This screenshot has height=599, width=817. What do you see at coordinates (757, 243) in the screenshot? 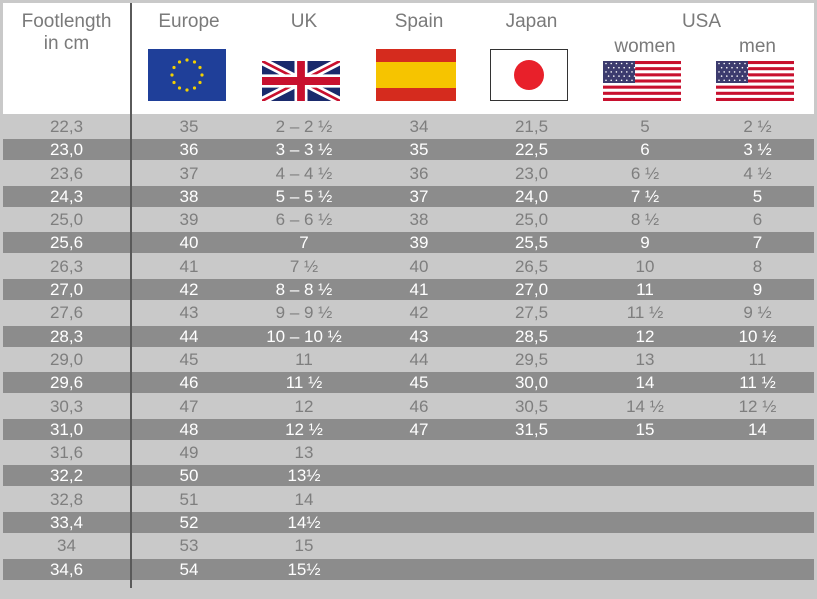
I see `usa-men-cell: 7` at bounding box center [757, 243].